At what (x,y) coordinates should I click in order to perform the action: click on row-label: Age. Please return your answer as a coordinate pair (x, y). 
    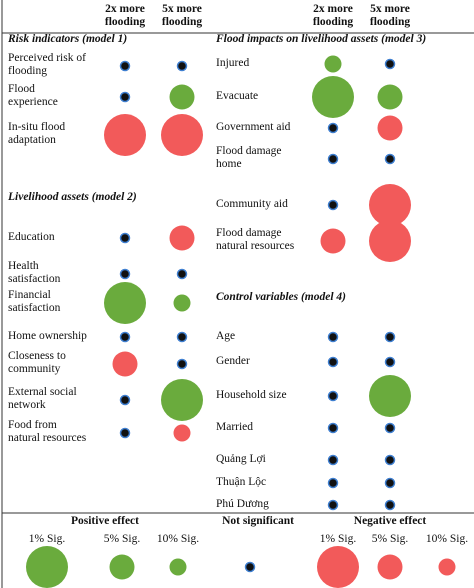
    Looking at the image, I should click on (226, 335).